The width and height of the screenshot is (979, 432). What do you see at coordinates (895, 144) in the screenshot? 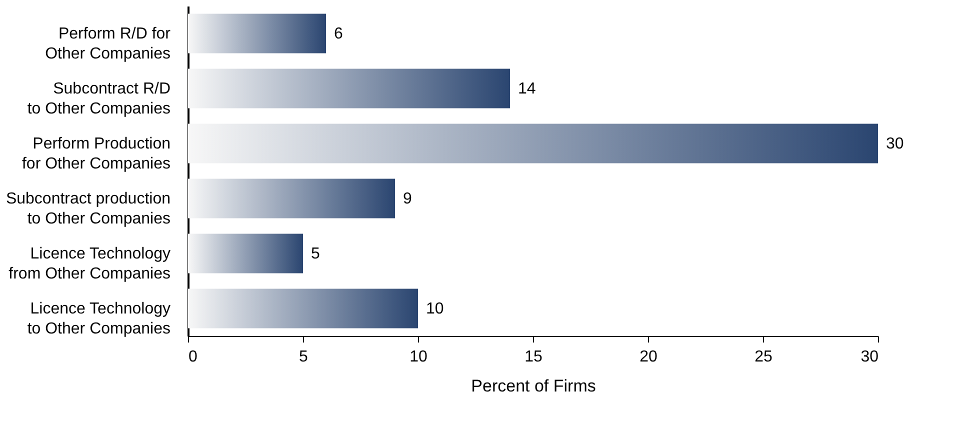
I see `data-label: 30` at bounding box center [895, 144].